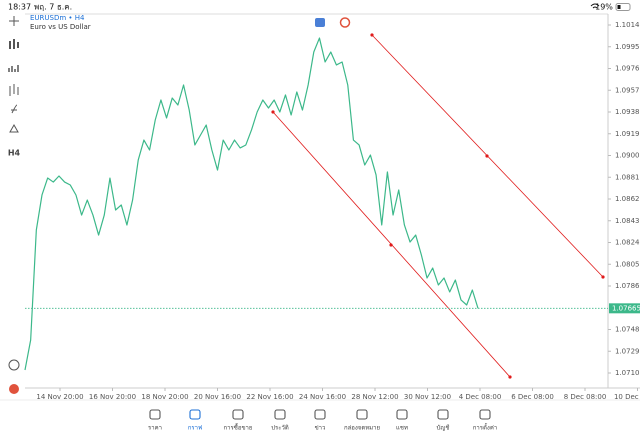  I want to click on nav-label: ประวัติ, so click(280, 428).